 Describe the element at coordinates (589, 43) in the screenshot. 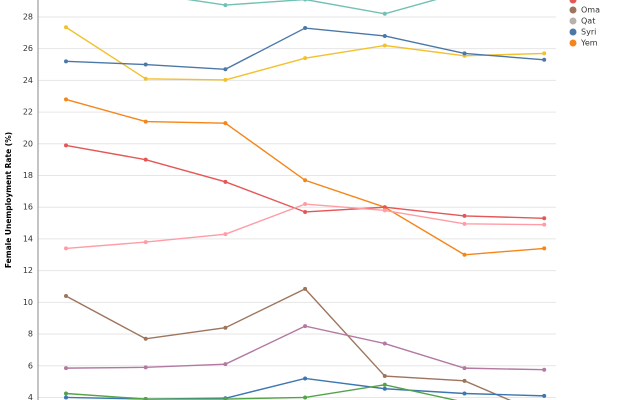

I see `legend-label: Yem` at that location.